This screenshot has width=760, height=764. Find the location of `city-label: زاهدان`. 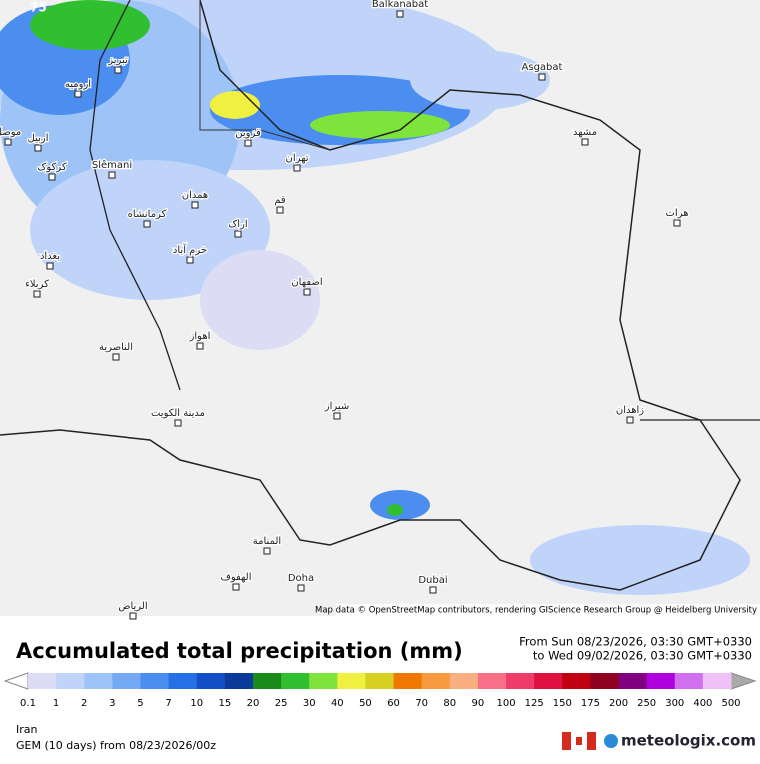

city-label: زاهدان is located at coordinates (630, 410).